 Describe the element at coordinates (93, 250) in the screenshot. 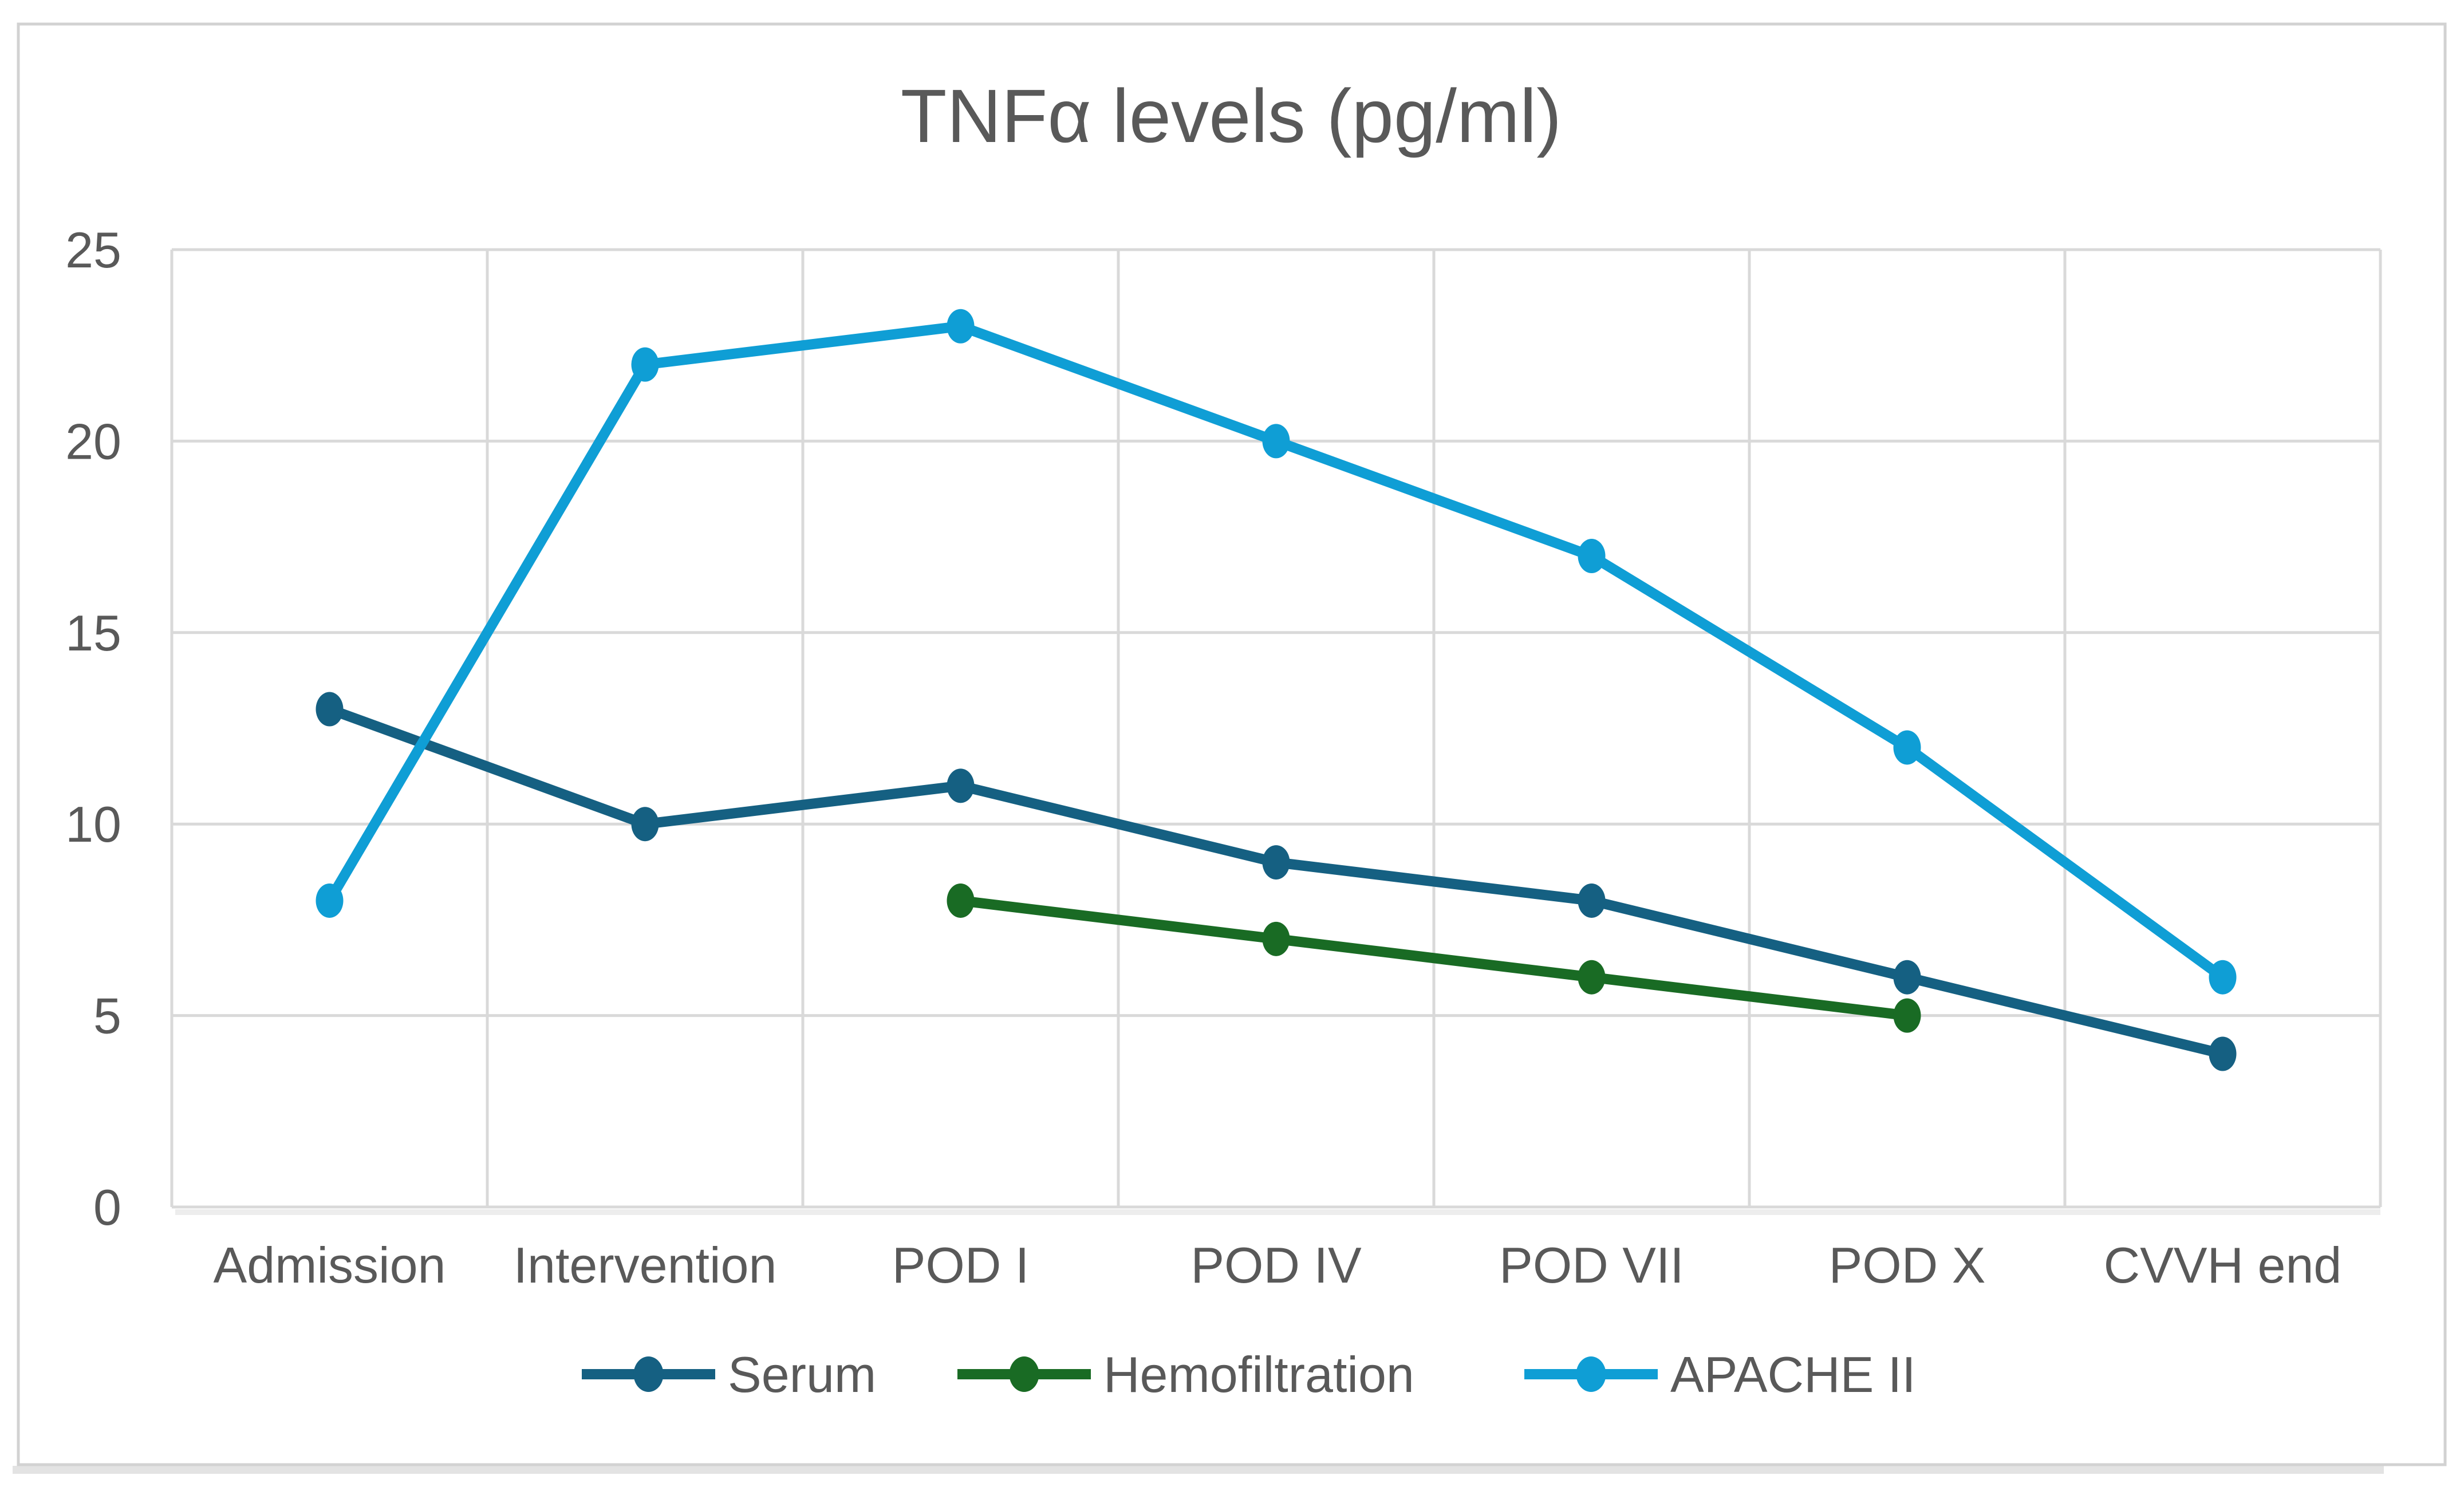

I see `y-tick-label: 25` at that location.